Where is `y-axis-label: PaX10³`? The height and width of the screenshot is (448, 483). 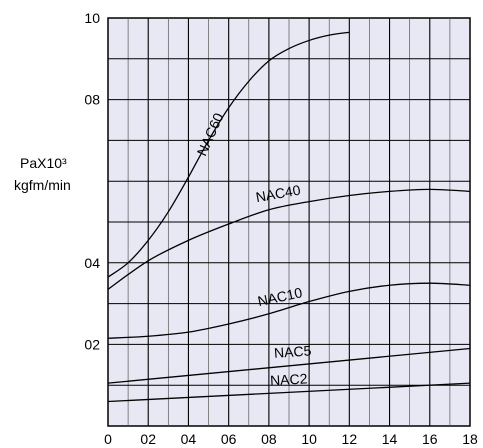
y-axis-label: PaX10³ is located at coordinates (43, 163).